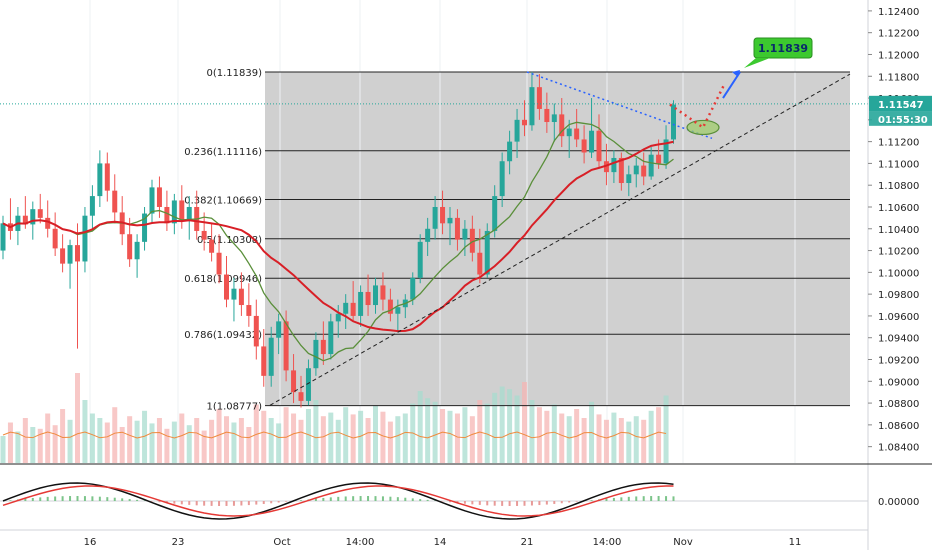 Image resolution: width=932 pixels, height=554 pixels. I want to click on fib-label-6: 1(1.08777), so click(234, 407).